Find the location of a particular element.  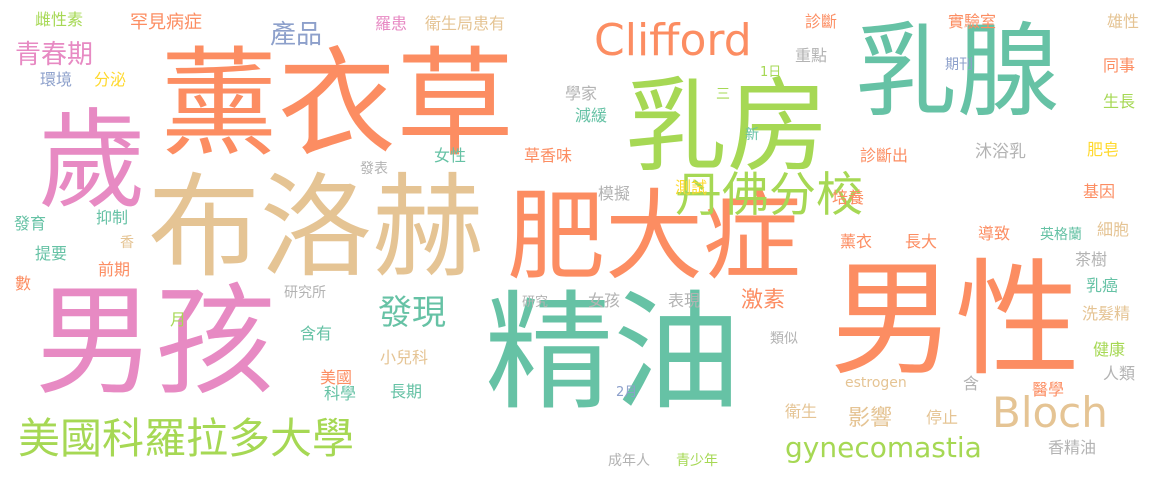

word-pediatrics: 小兒科 is located at coordinates (404, 357).